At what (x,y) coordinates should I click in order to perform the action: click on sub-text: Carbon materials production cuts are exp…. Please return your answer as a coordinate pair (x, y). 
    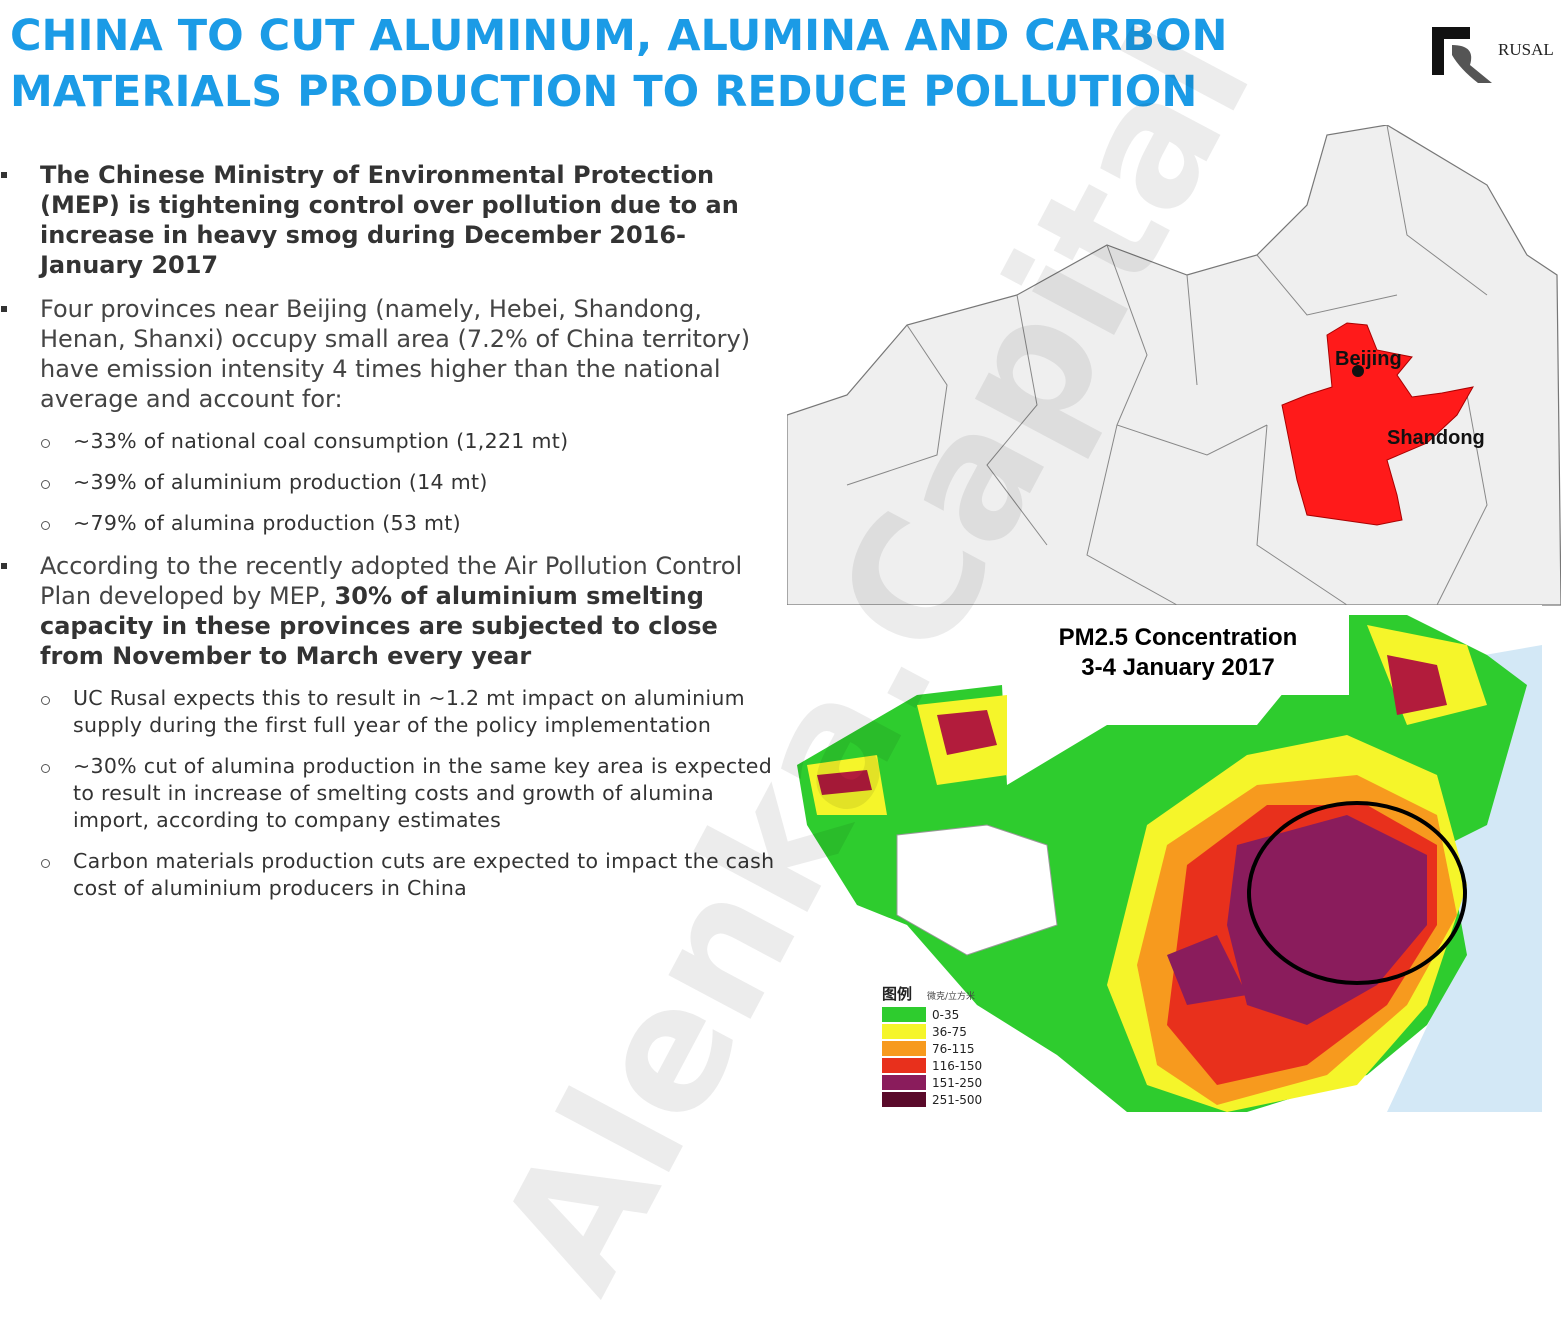
    Looking at the image, I should click on (424, 874).